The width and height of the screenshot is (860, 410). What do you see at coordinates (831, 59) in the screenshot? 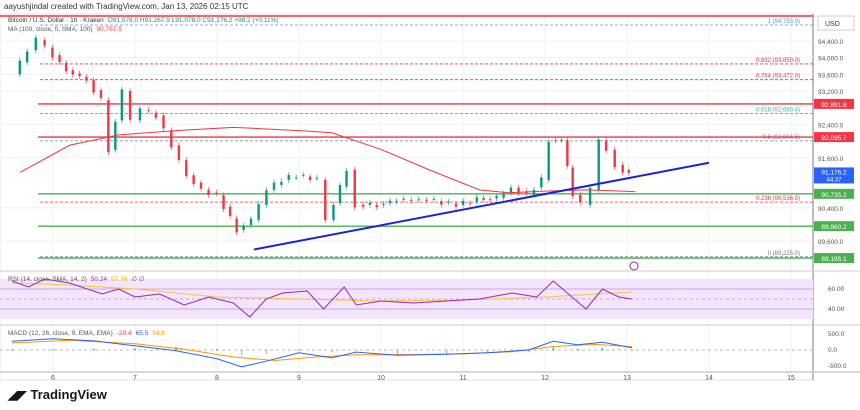
I see `y-tick-label: 94,000.0` at bounding box center [831, 59].